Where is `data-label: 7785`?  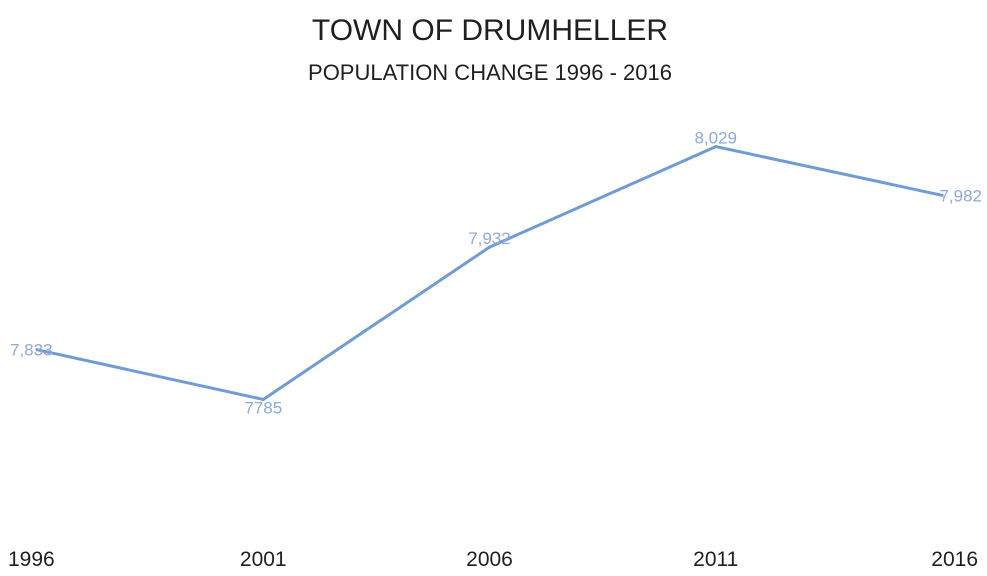
data-label: 7785 is located at coordinates (263, 407).